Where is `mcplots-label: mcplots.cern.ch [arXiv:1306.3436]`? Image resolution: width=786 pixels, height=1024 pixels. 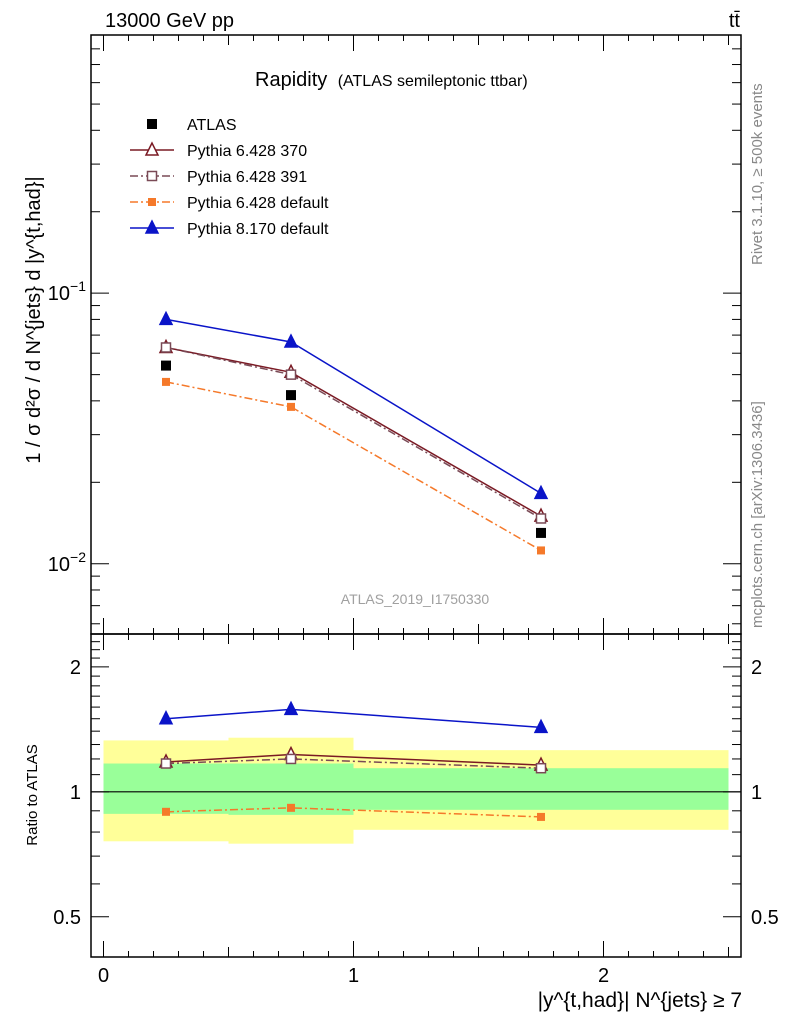 mcplots-label: mcplots.cern.ch [arXiv:1306.3436] is located at coordinates (757, 514).